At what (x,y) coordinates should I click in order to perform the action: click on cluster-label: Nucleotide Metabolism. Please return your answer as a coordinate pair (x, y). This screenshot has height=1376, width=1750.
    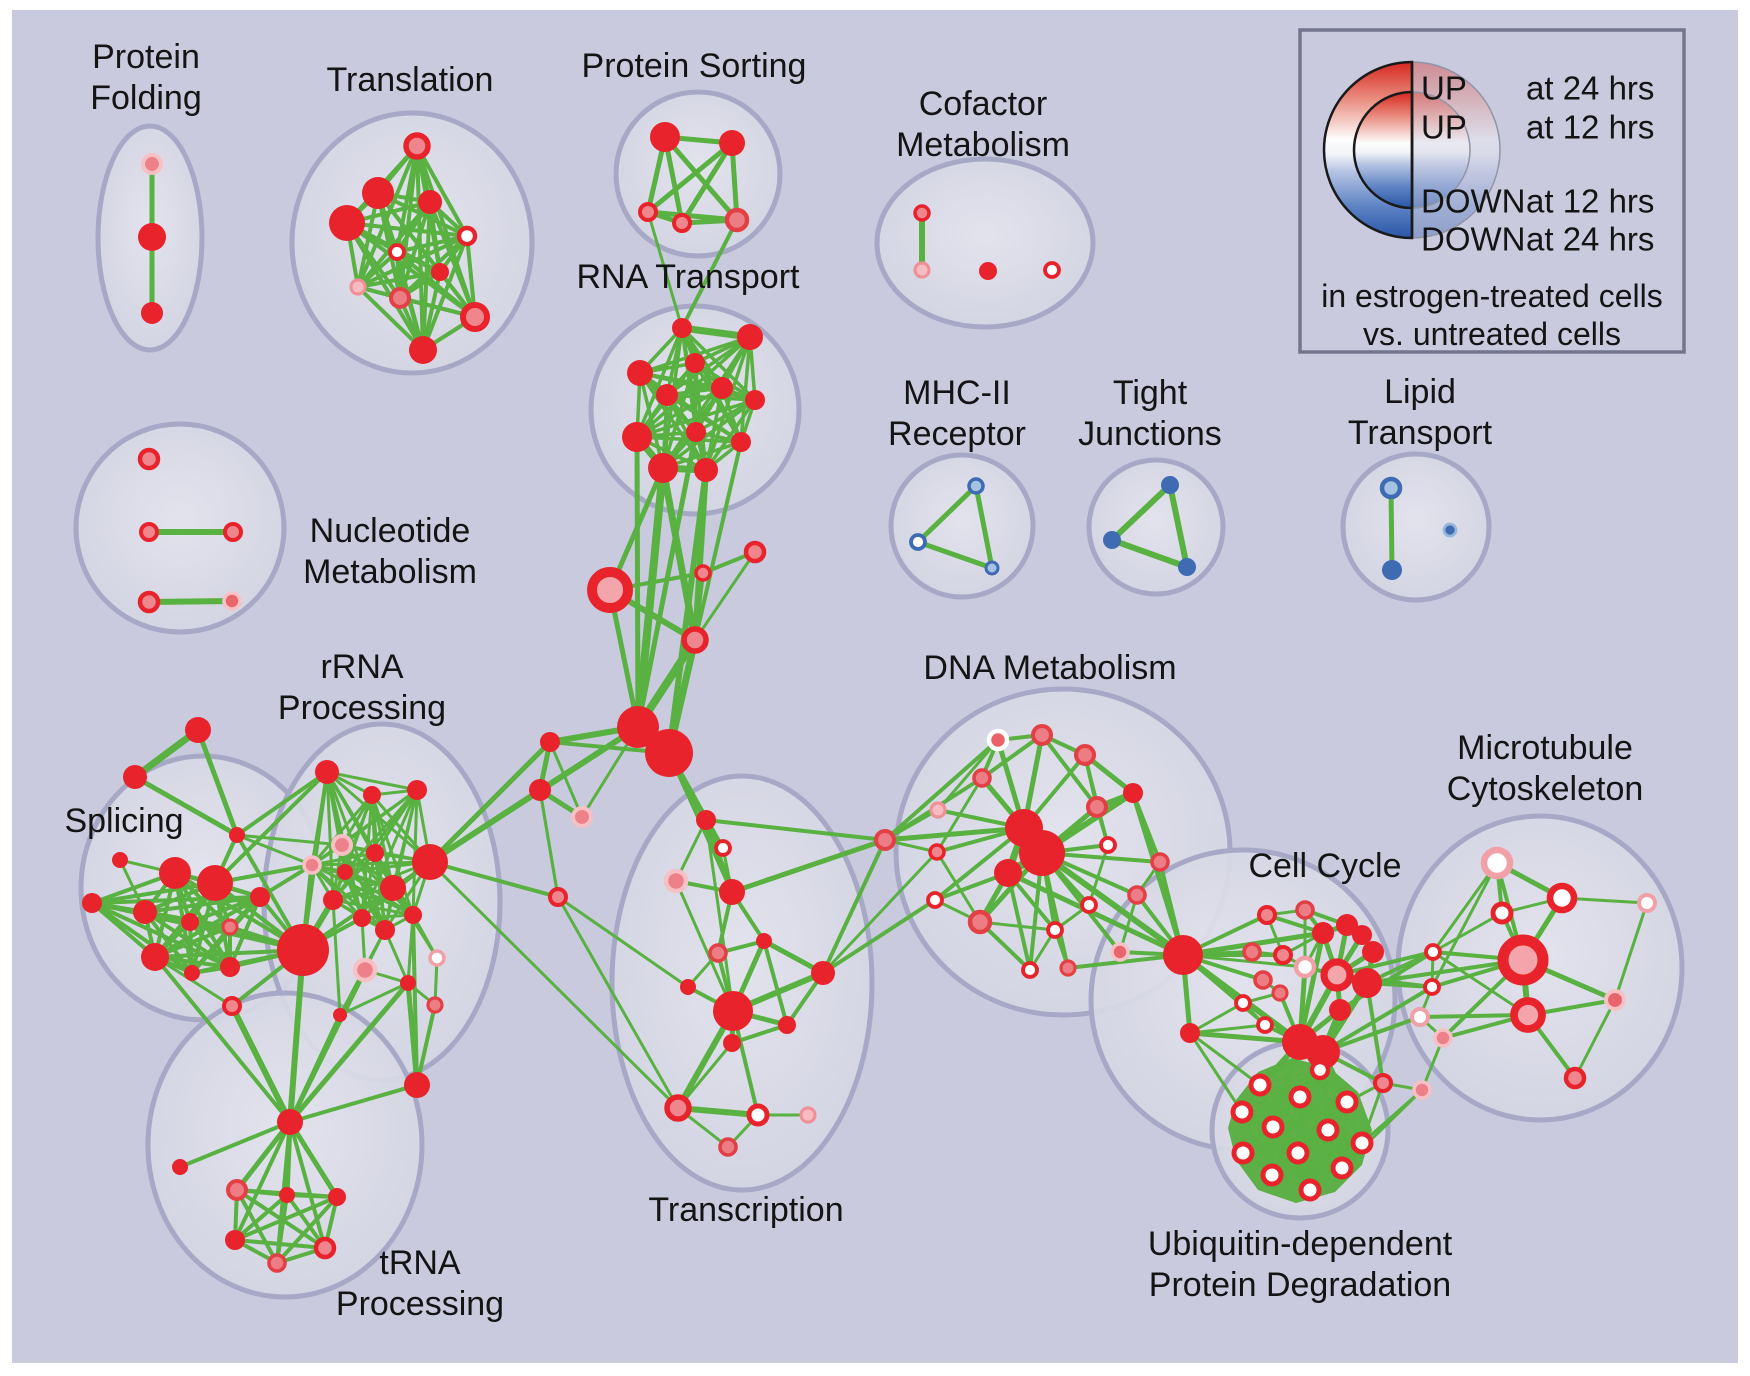
    Looking at the image, I should click on (390, 551).